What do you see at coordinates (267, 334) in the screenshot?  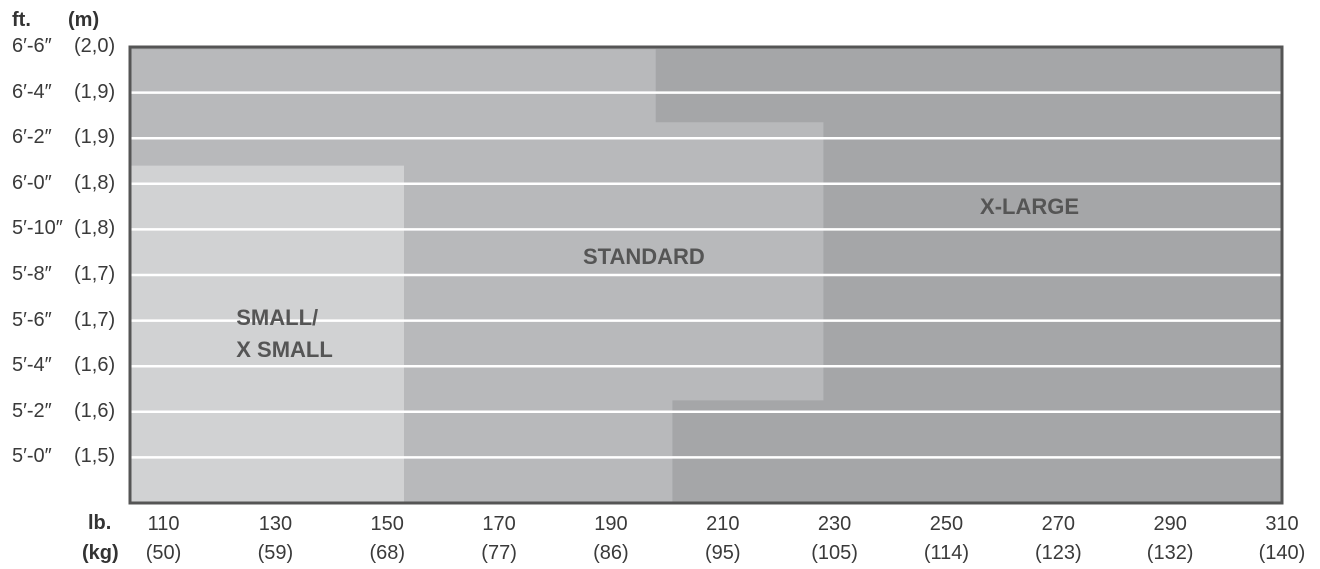 I see `region-small-x-small` at bounding box center [267, 334].